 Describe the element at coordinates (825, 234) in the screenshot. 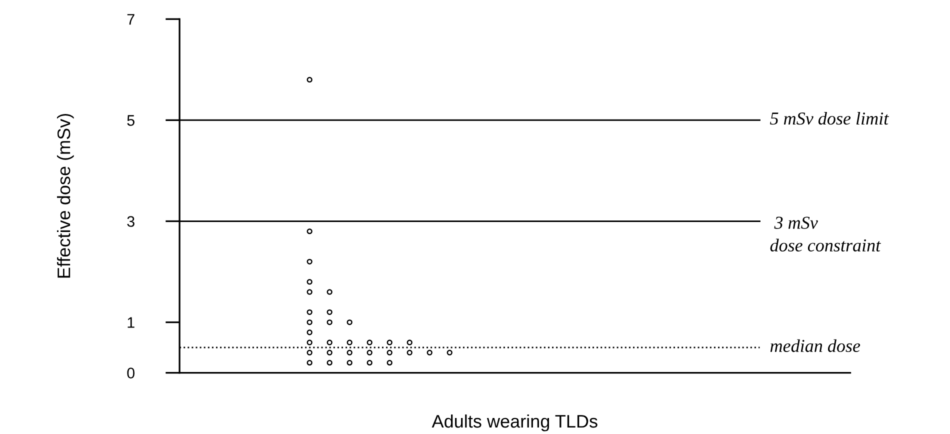

I see `ref-line-label: 3 mSv dose constraint` at that location.